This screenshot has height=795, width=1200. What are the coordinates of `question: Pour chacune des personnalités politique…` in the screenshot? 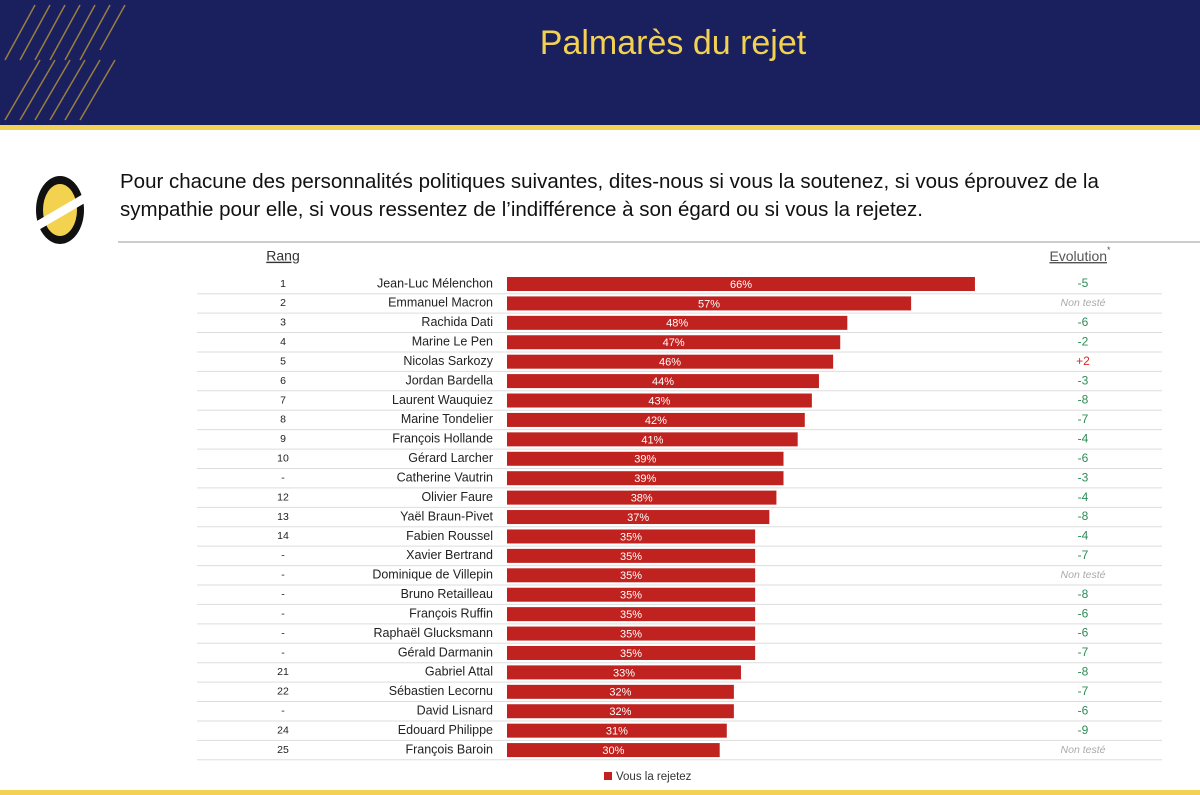 It's located at (609, 195).